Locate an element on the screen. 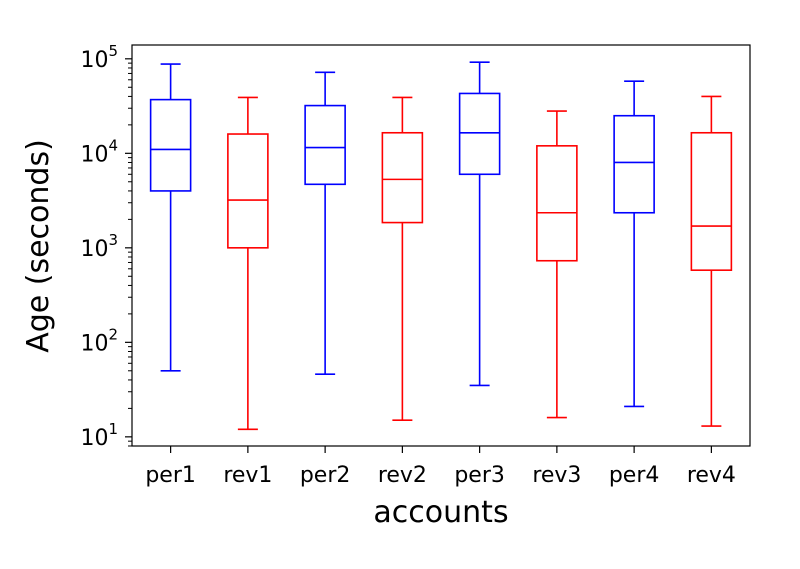 The image size is (800, 569). y-tick-label: 10³ is located at coordinates (99, 246).